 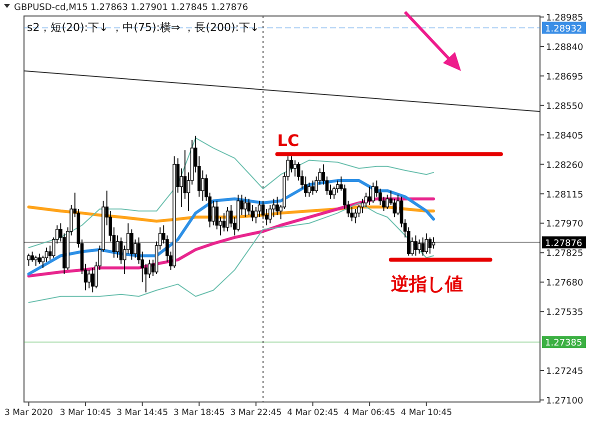 I want to click on ref-line-label: 1.27876, so click(x=563, y=243).